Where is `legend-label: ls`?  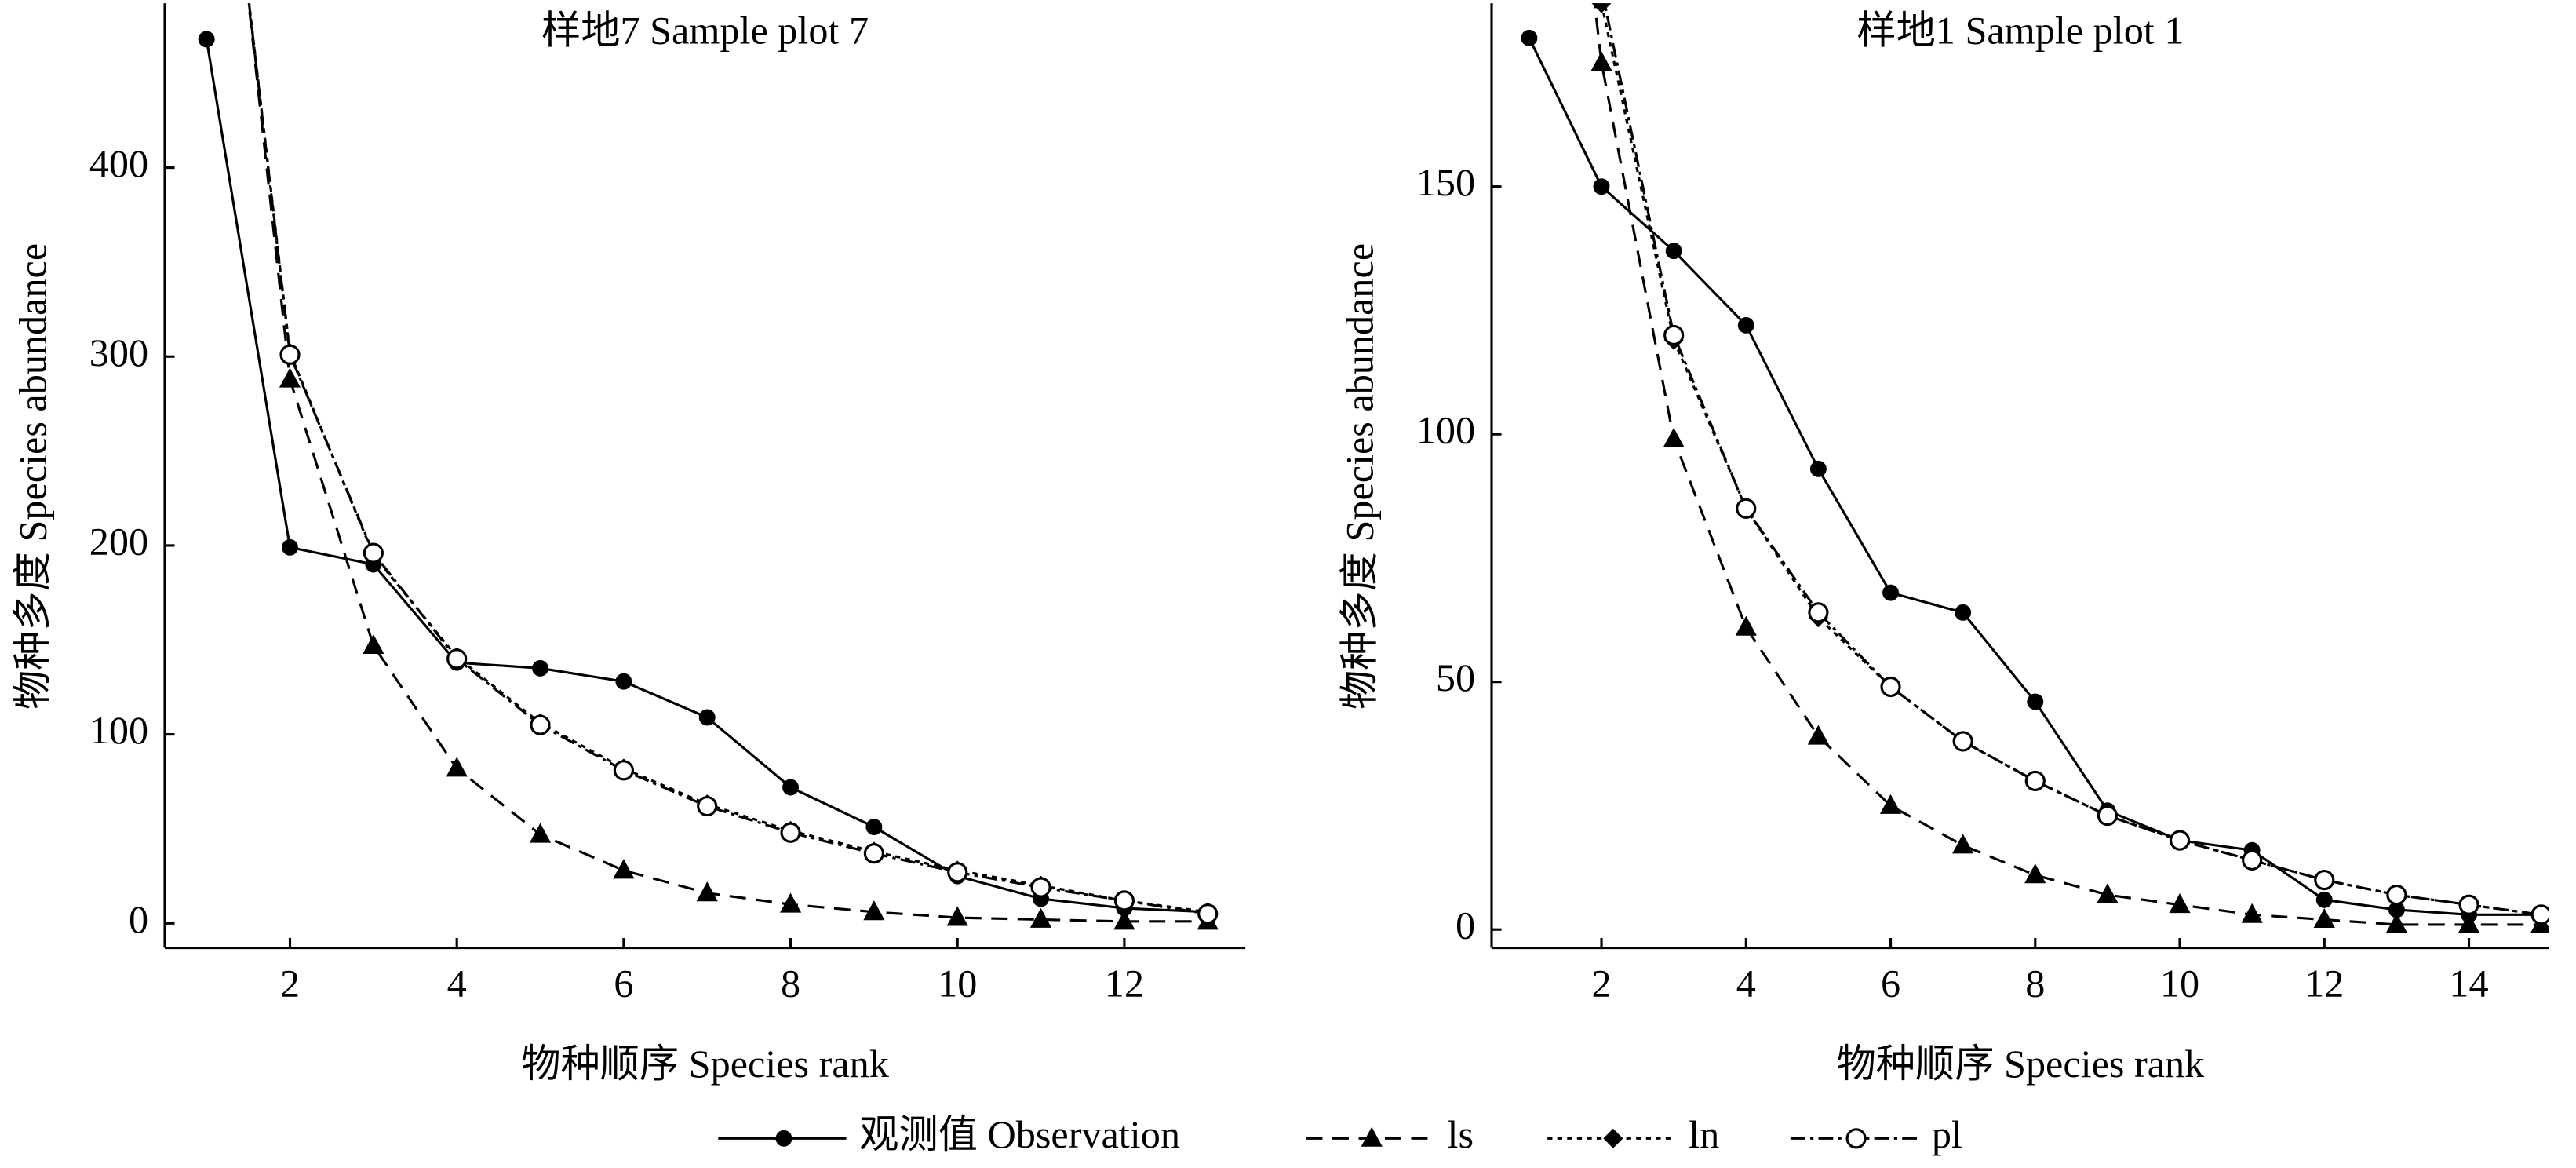
legend-label: ls is located at coordinates (1461, 1134).